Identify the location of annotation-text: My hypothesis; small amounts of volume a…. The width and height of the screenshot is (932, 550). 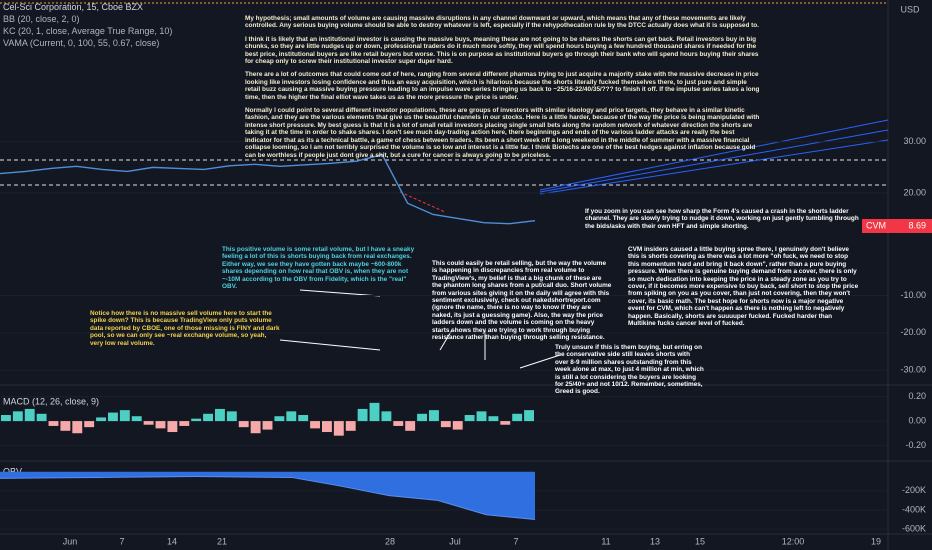
(502, 22).